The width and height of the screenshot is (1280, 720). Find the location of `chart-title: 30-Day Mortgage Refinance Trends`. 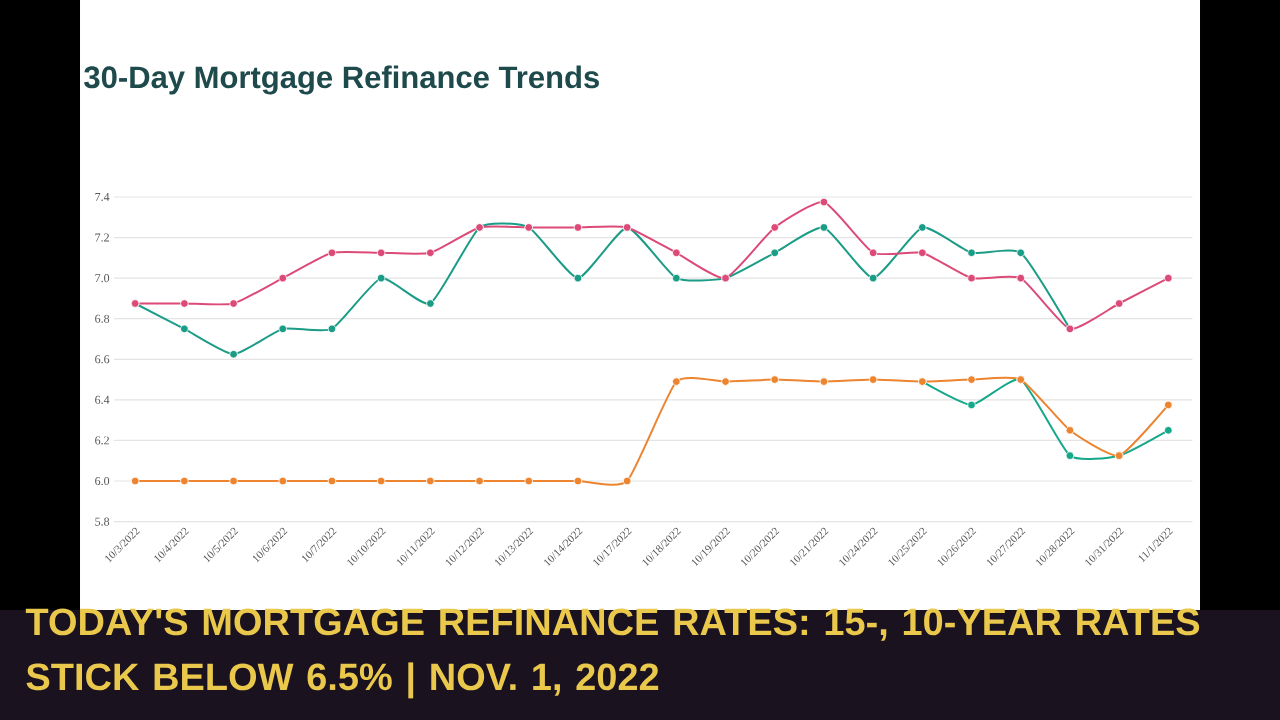

chart-title: 30-Day Mortgage Refinance Trends is located at coordinates (341, 80).